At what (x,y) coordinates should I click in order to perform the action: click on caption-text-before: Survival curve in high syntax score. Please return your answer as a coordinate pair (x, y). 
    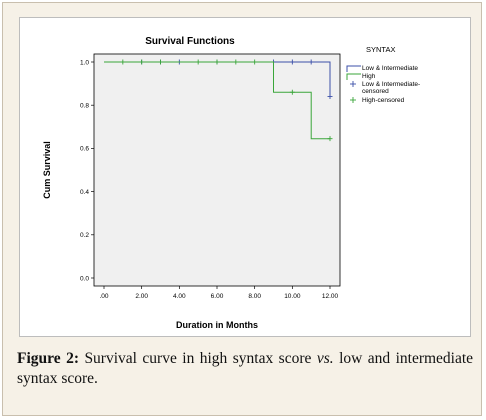
    Looking at the image, I should click on (198, 358).